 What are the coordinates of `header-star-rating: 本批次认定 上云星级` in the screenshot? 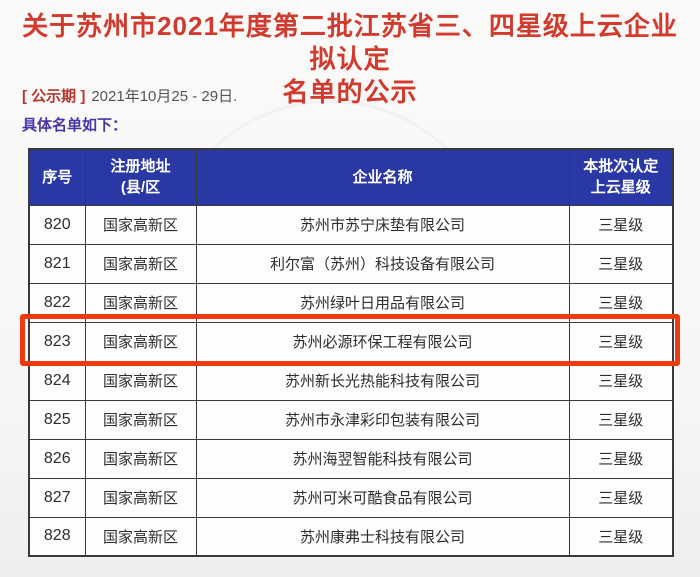 It's located at (621, 177).